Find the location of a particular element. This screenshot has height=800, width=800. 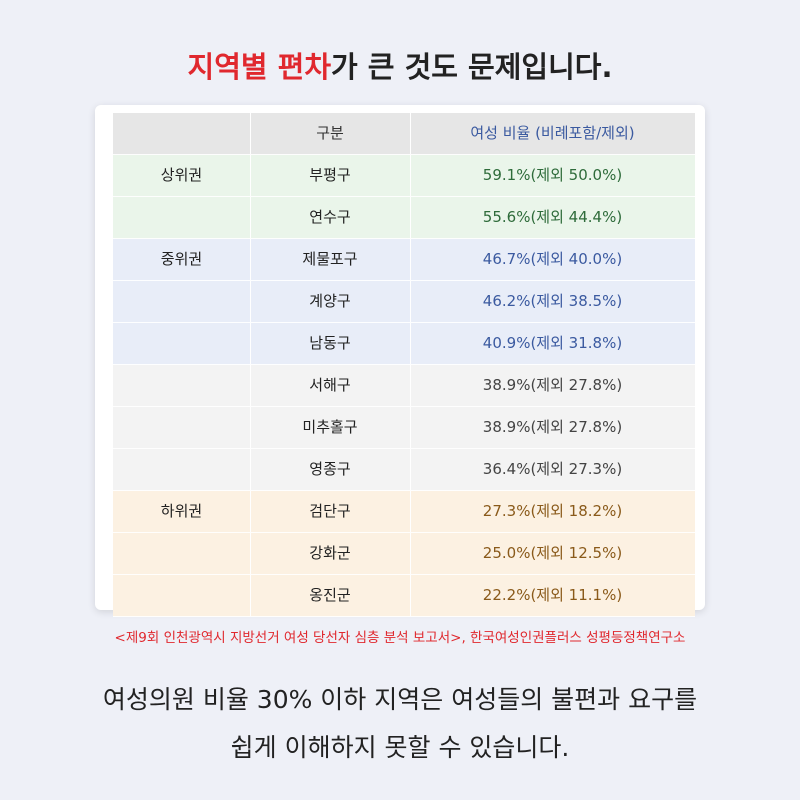

table-row: 하위권 검단구 27.3%(제외 18.2%) is located at coordinates (404, 512).